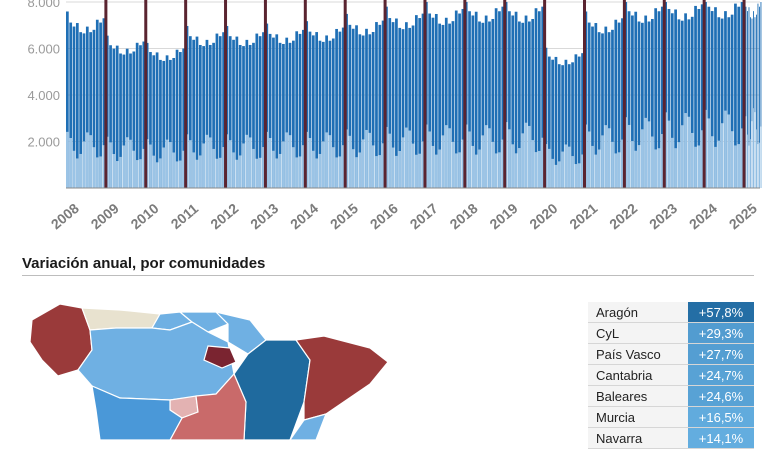 The width and height of the screenshot is (780, 449). Describe the element at coordinates (204, 322) in the screenshot. I see `map-region-pais-vasco` at that location.